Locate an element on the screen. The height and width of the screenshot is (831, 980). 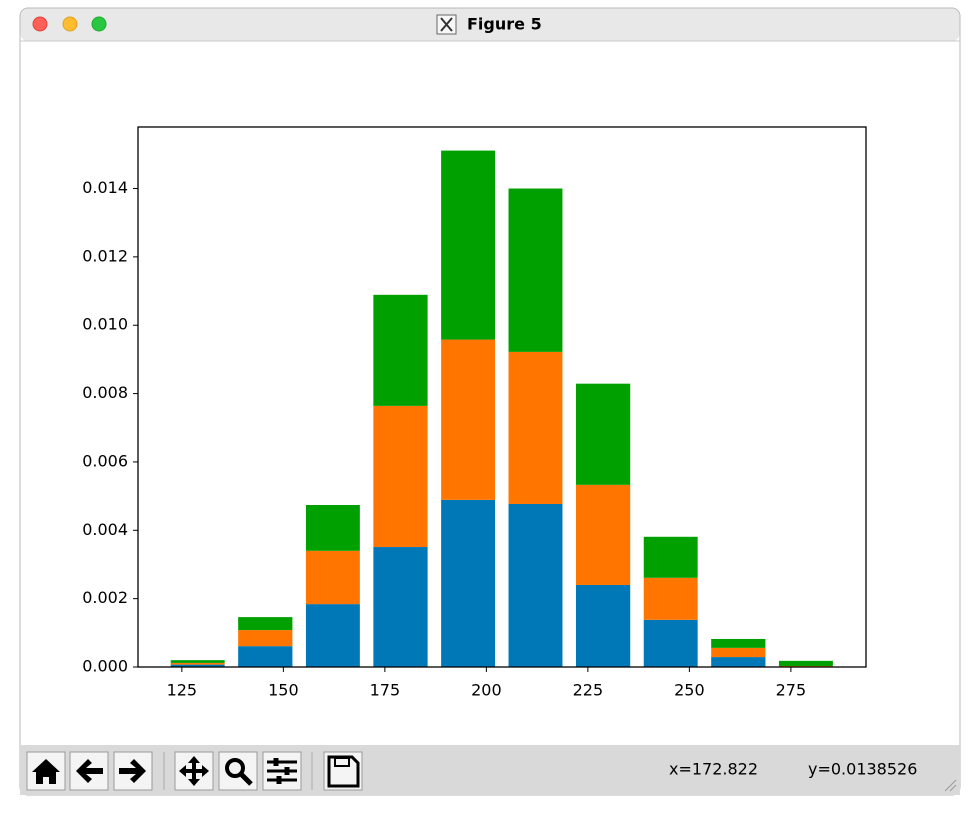
x-tick-label: 125 is located at coordinates (182, 690).